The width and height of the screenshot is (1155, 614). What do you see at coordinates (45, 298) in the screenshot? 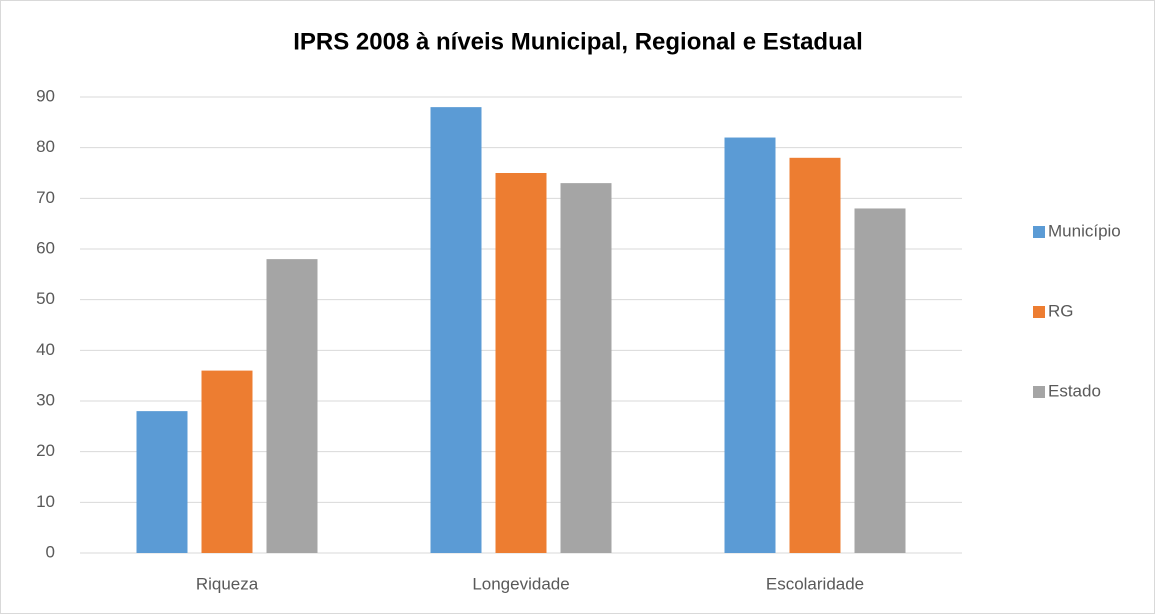
I see `y-tick-label: 50` at bounding box center [45, 298].